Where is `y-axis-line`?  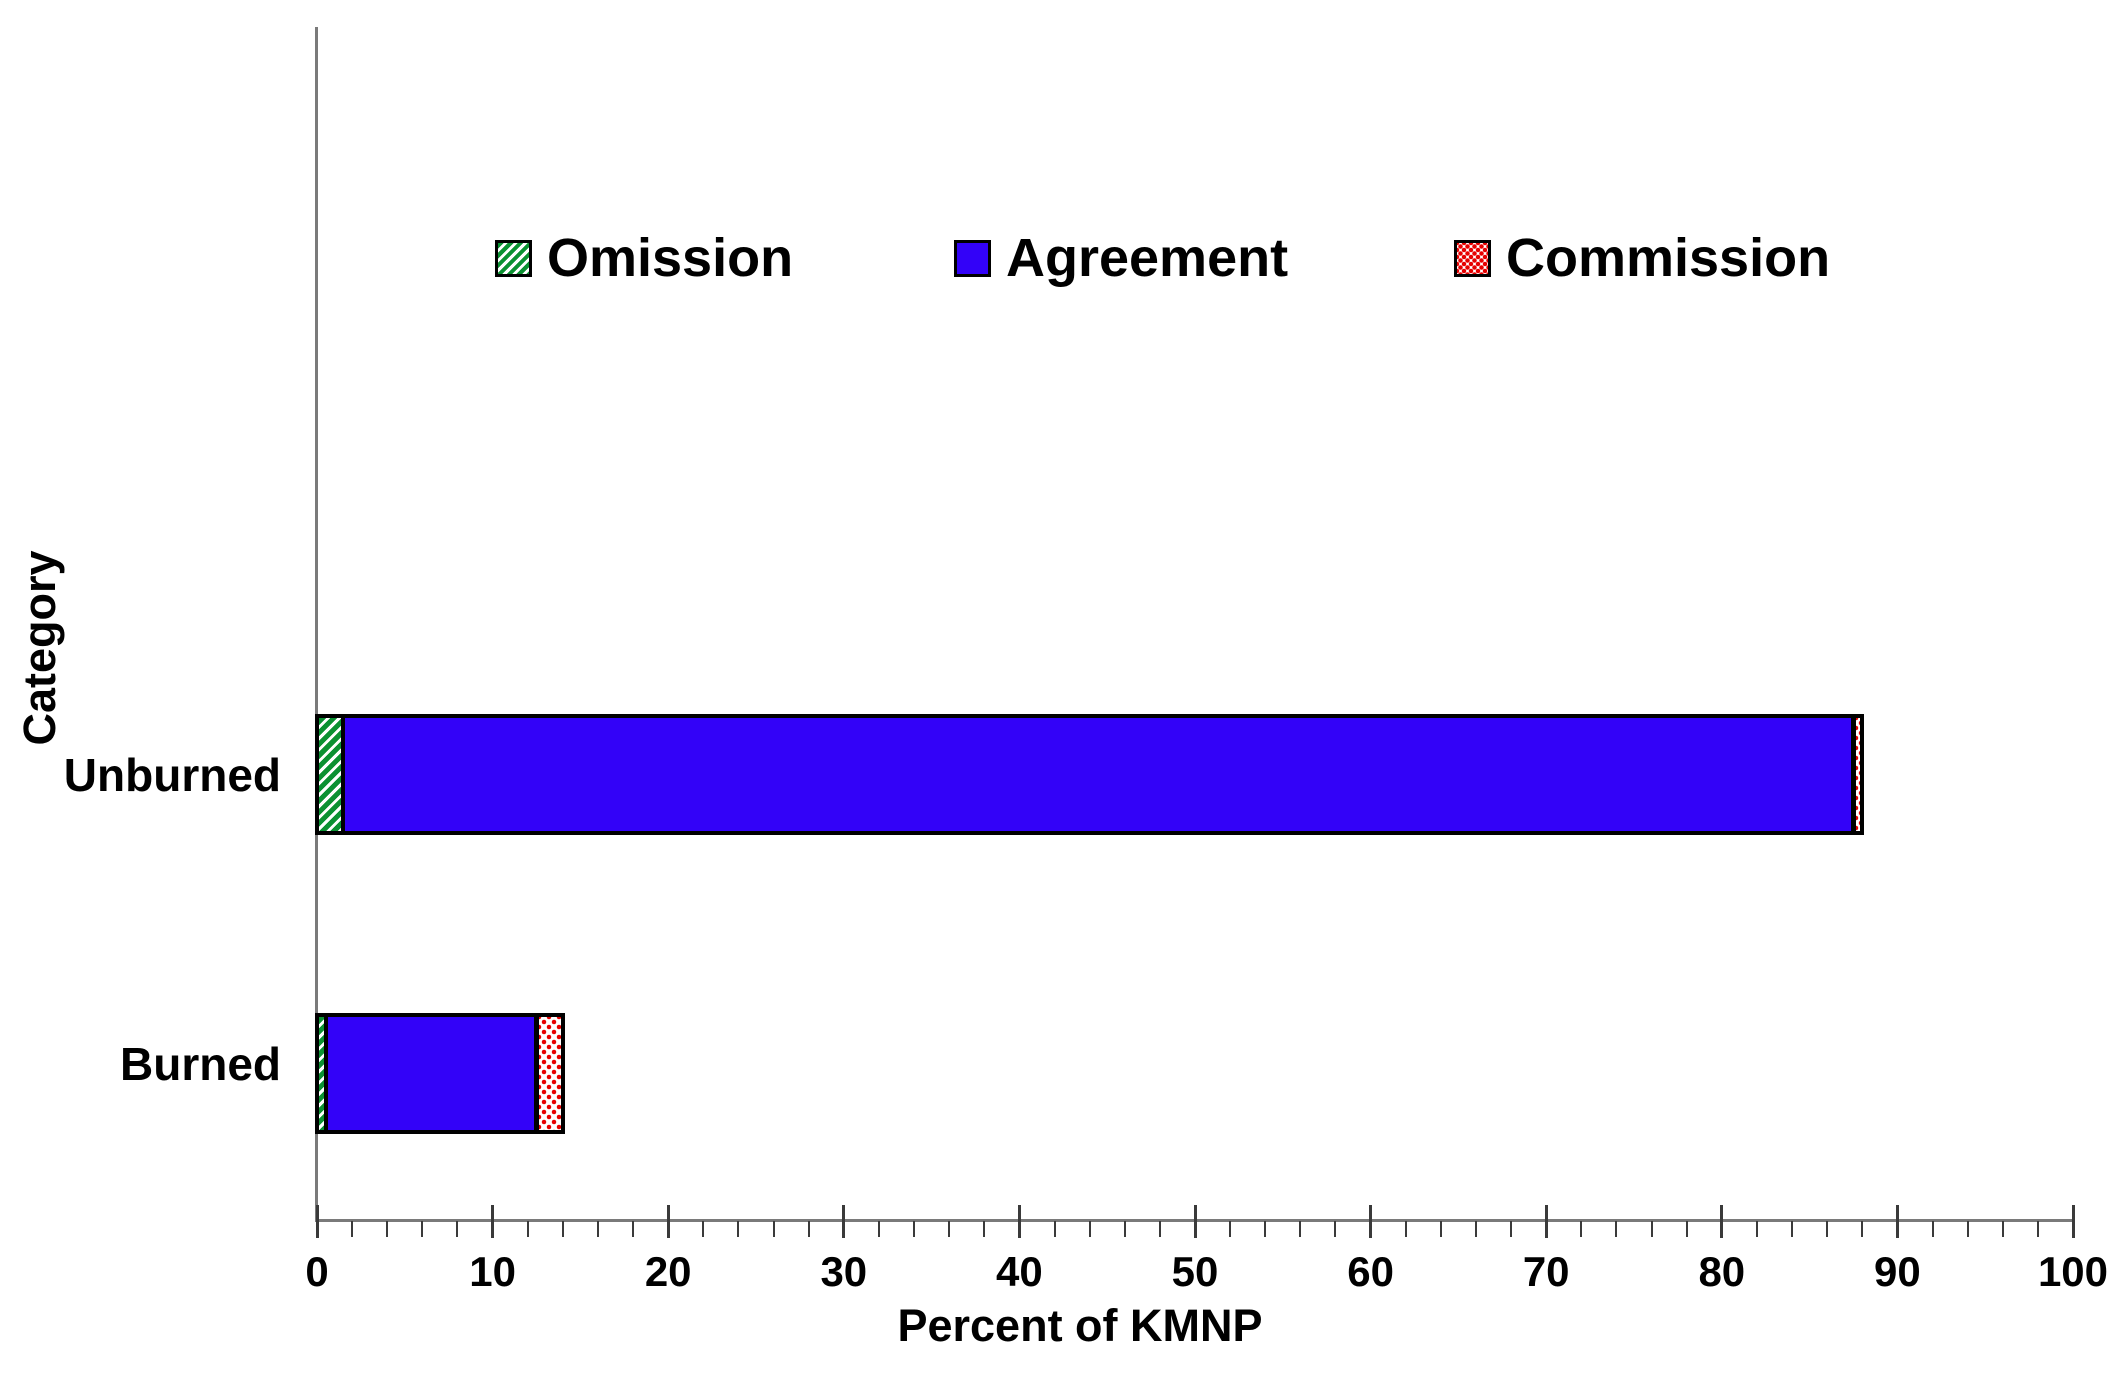 y-axis-line is located at coordinates (316, 624).